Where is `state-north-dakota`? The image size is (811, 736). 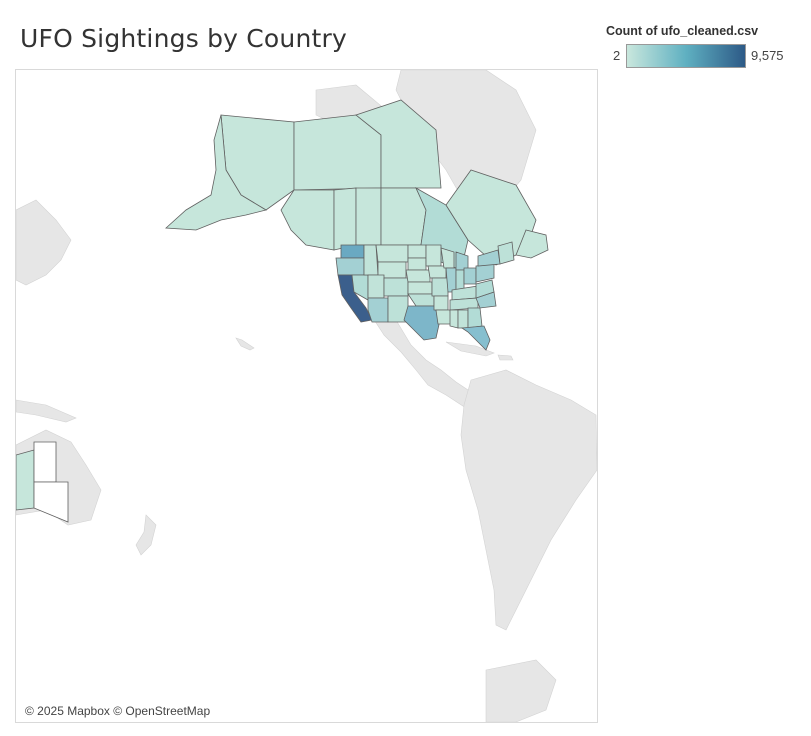
state-north-dakota is located at coordinates (417, 251).